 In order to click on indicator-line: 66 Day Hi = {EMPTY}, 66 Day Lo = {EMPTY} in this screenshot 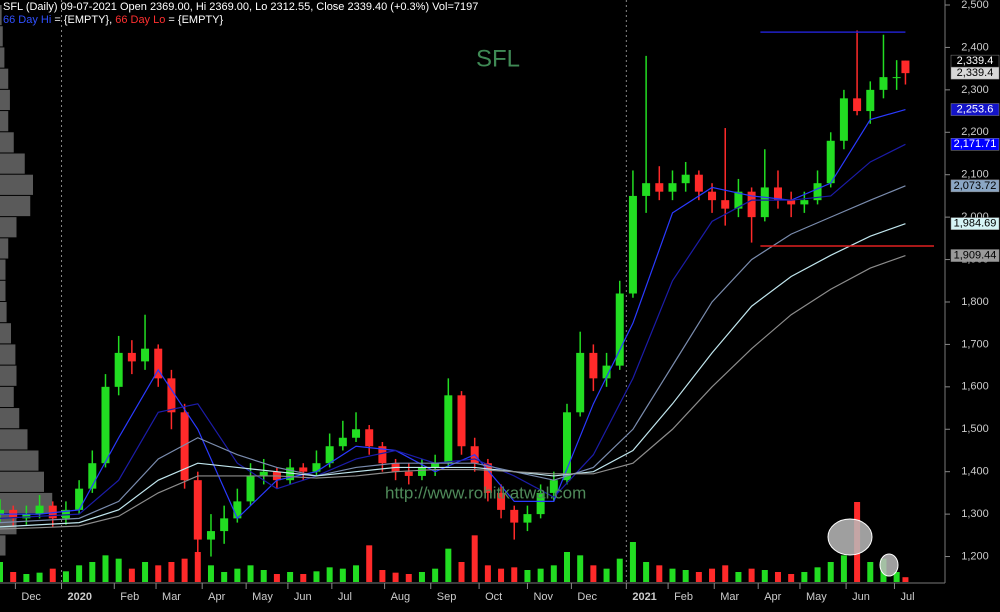, I will do `click(113, 20)`.